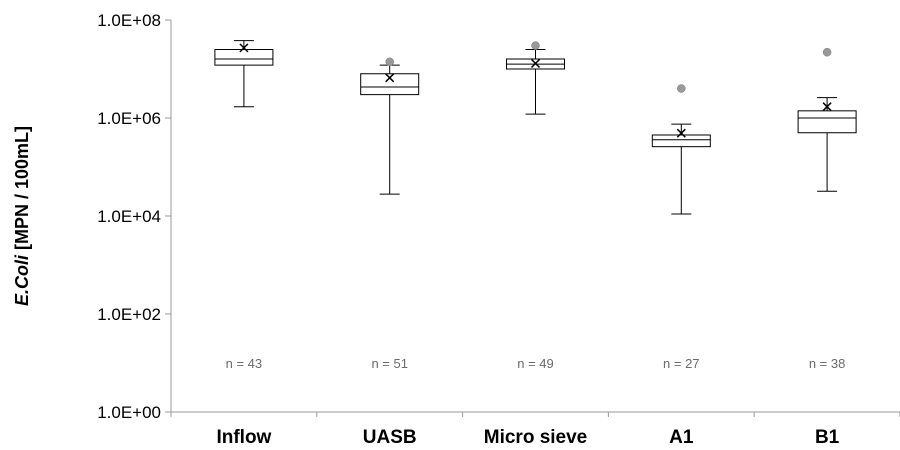  I want to click on y-tick-label: 1.0E+04, so click(129, 216).